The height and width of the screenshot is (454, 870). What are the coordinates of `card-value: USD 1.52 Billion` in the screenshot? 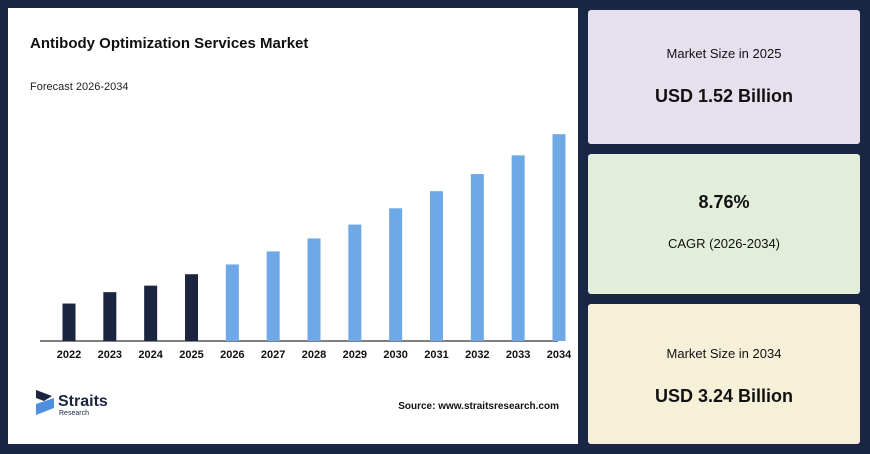 It's located at (724, 96).